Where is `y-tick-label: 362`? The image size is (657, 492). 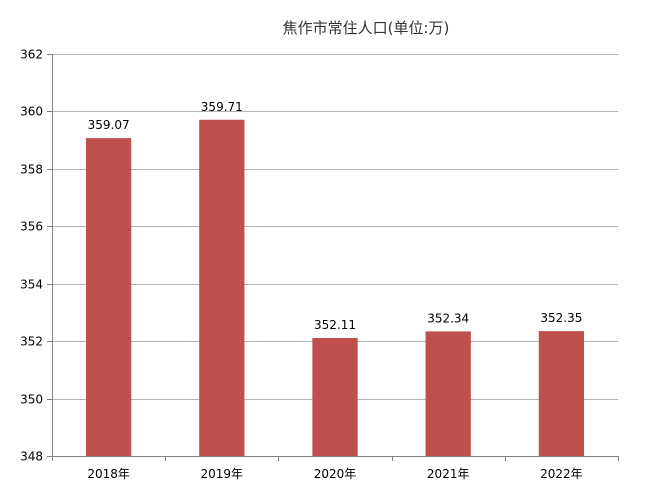
y-tick-label: 362 is located at coordinates (31, 55).